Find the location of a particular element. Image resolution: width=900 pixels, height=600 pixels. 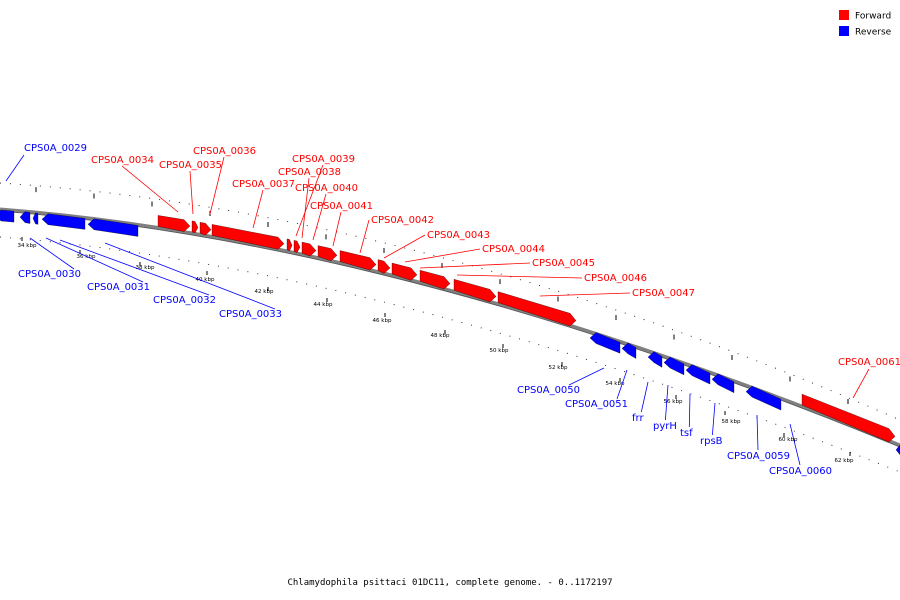

reverse-gene-label: tsf is located at coordinates (686, 433).